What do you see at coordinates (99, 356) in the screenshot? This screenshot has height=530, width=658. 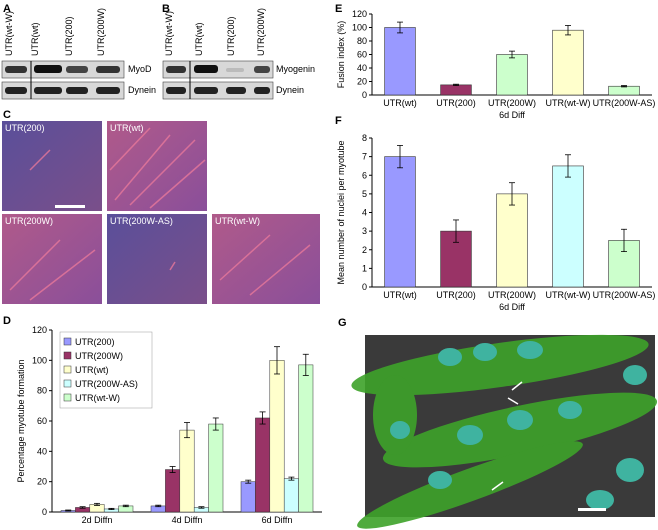 I see `legend-label: UTR(200W)` at bounding box center [99, 356].